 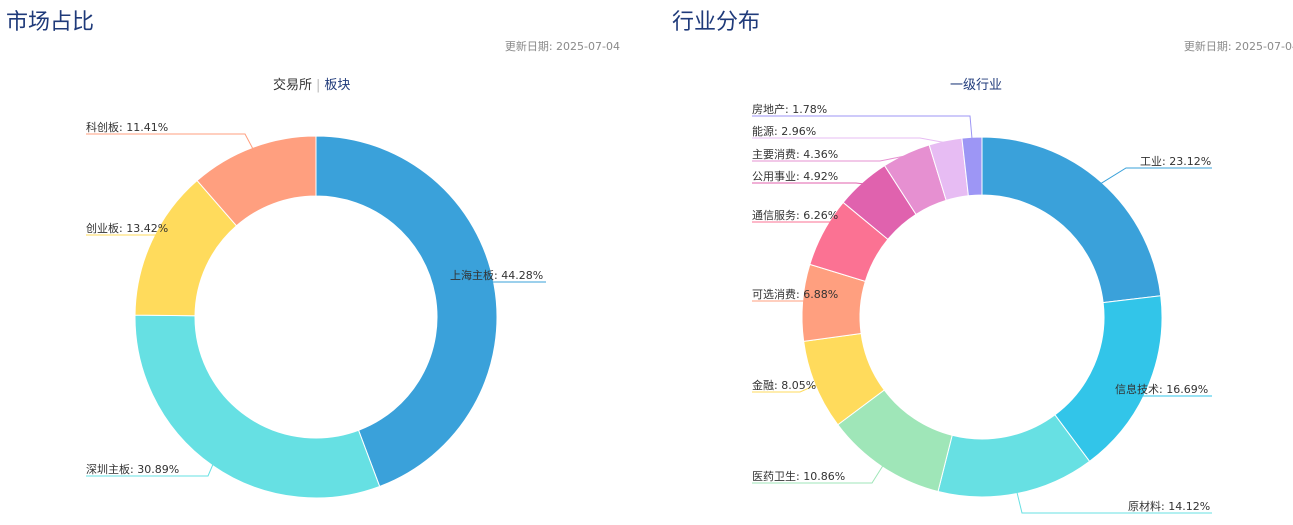 I want to click on slice-label-1: 上海主板: 44.28%, so click(x=496, y=275).